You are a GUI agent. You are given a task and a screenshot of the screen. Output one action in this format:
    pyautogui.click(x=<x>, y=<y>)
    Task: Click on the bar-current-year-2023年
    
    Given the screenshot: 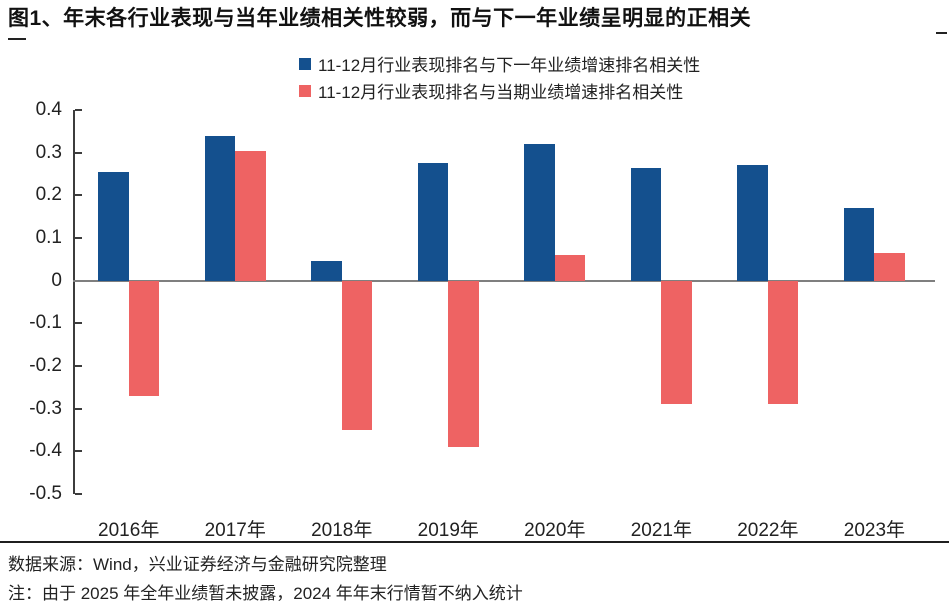 What is the action you would take?
    pyautogui.click(x=889, y=266)
    